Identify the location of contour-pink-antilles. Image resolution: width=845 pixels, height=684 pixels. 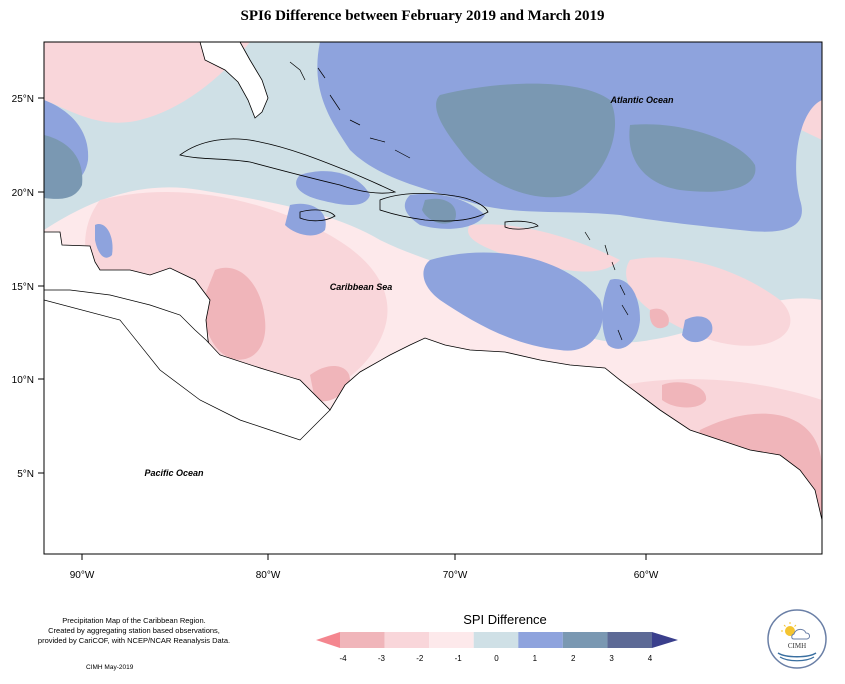
(708, 301).